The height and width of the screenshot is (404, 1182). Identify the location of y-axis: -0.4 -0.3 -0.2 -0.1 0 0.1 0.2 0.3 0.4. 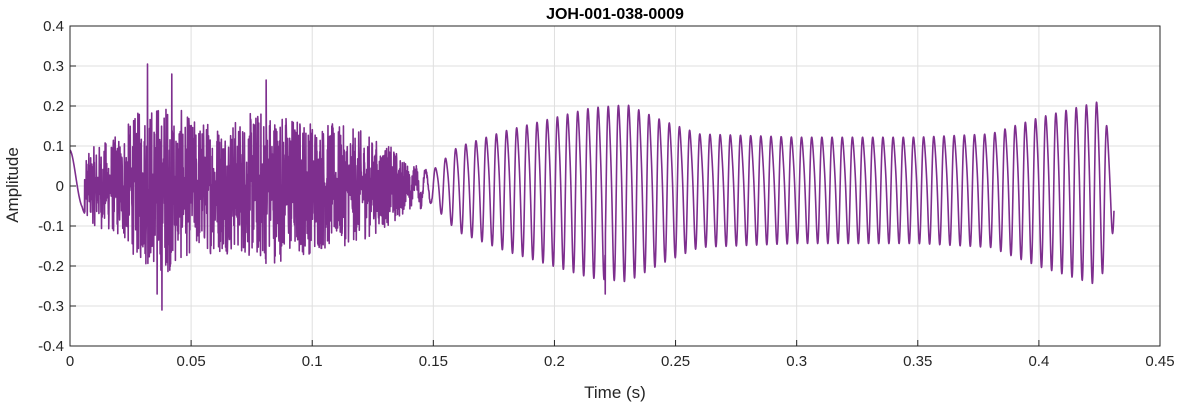
(57, 186).